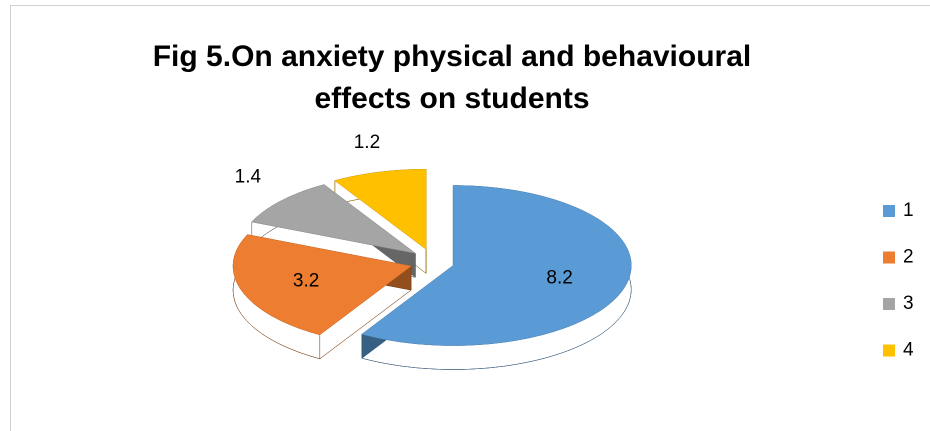 The image size is (930, 431). Describe the element at coordinates (367, 142) in the screenshot. I see `data-label: 1.2` at that location.